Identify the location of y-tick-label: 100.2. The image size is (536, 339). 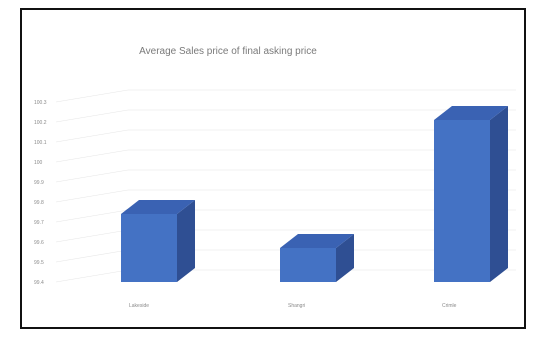
(40, 123).